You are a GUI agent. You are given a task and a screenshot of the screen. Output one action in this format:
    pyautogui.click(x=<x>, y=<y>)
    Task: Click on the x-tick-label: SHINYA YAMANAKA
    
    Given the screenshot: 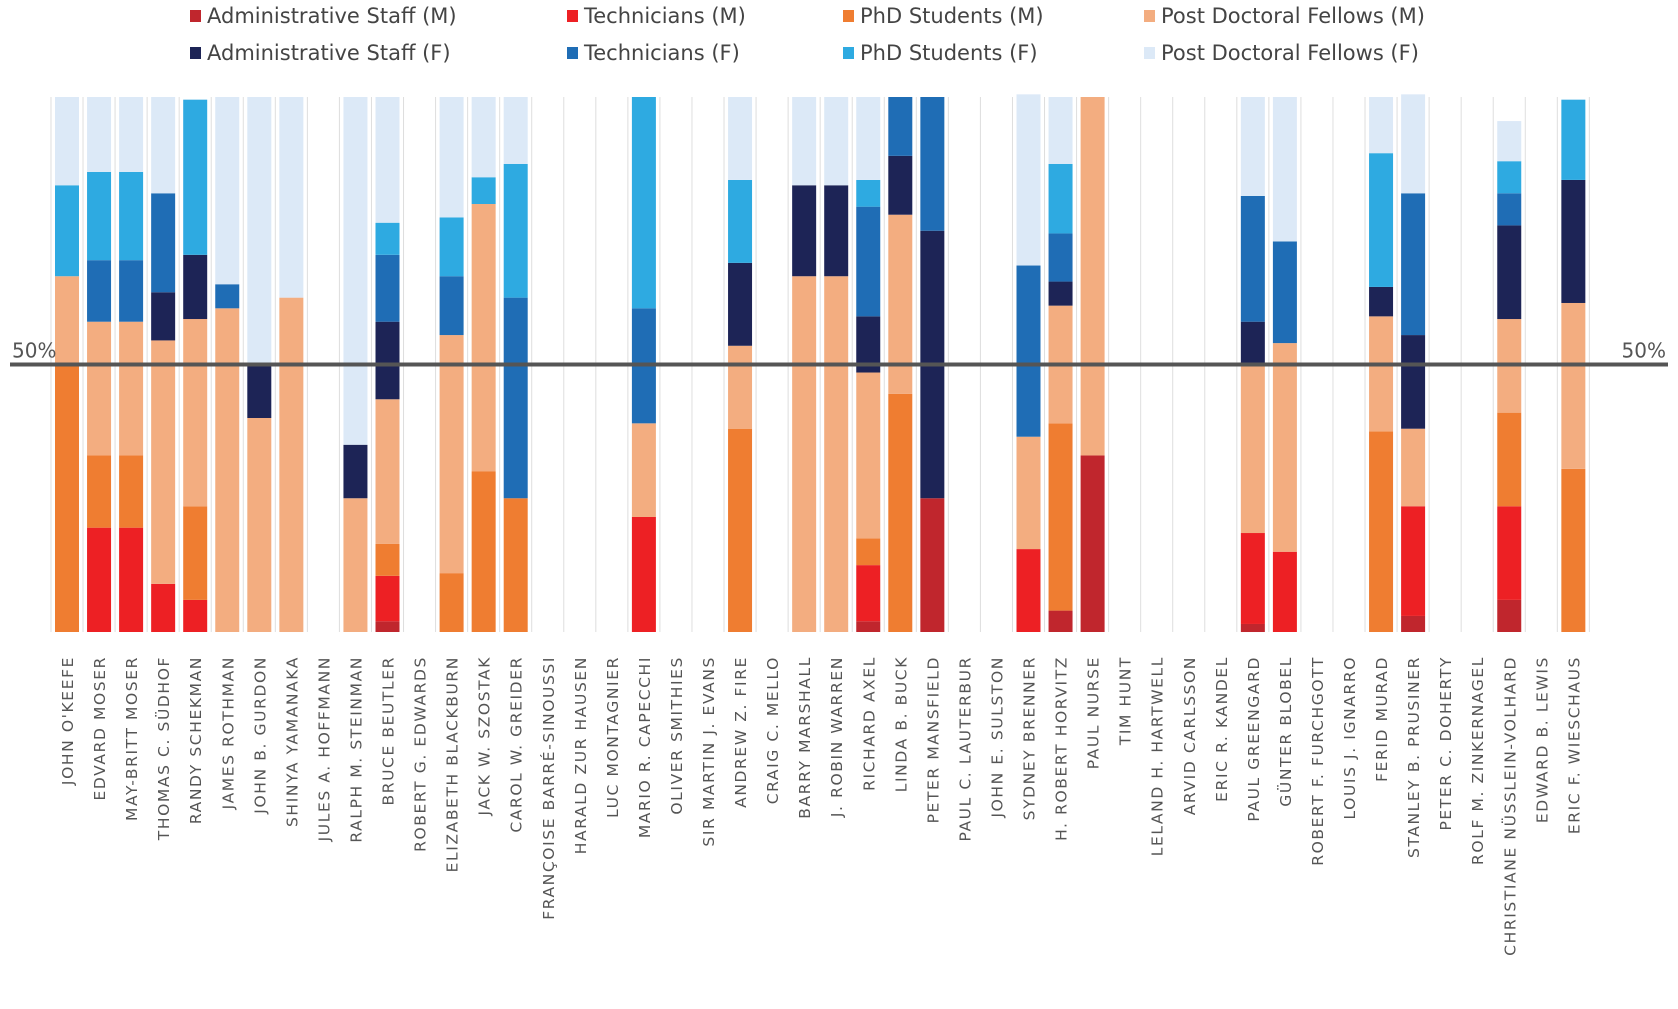 What is the action you would take?
    pyautogui.click(x=292, y=741)
    